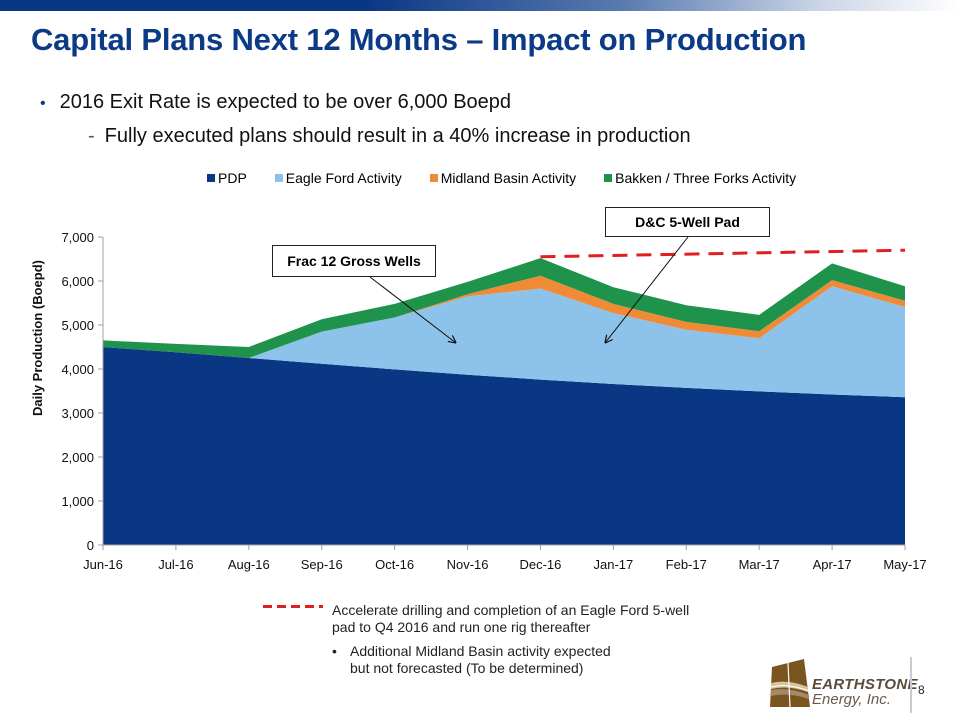 This screenshot has height=720, width=960. What do you see at coordinates (77, 281) in the screenshot?
I see `y-tick-label: 6,000` at bounding box center [77, 281].